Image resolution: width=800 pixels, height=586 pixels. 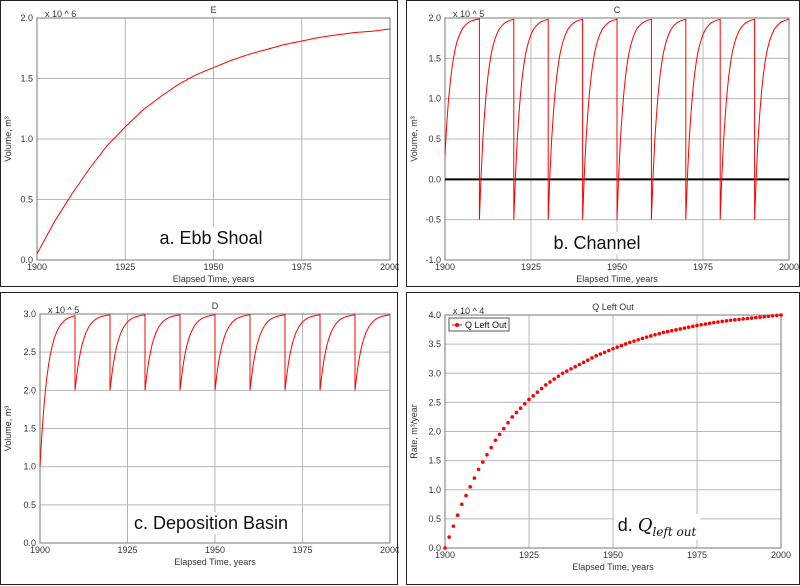 What do you see at coordinates (434, 99) in the screenshot?
I see `y-tick-label: 1.0` at bounding box center [434, 99].